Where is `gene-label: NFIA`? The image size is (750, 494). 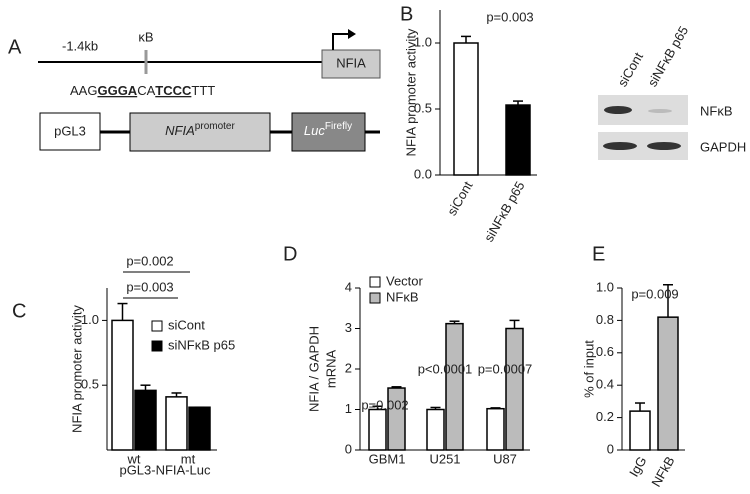 gene-label: NFIA is located at coordinates (351, 62).